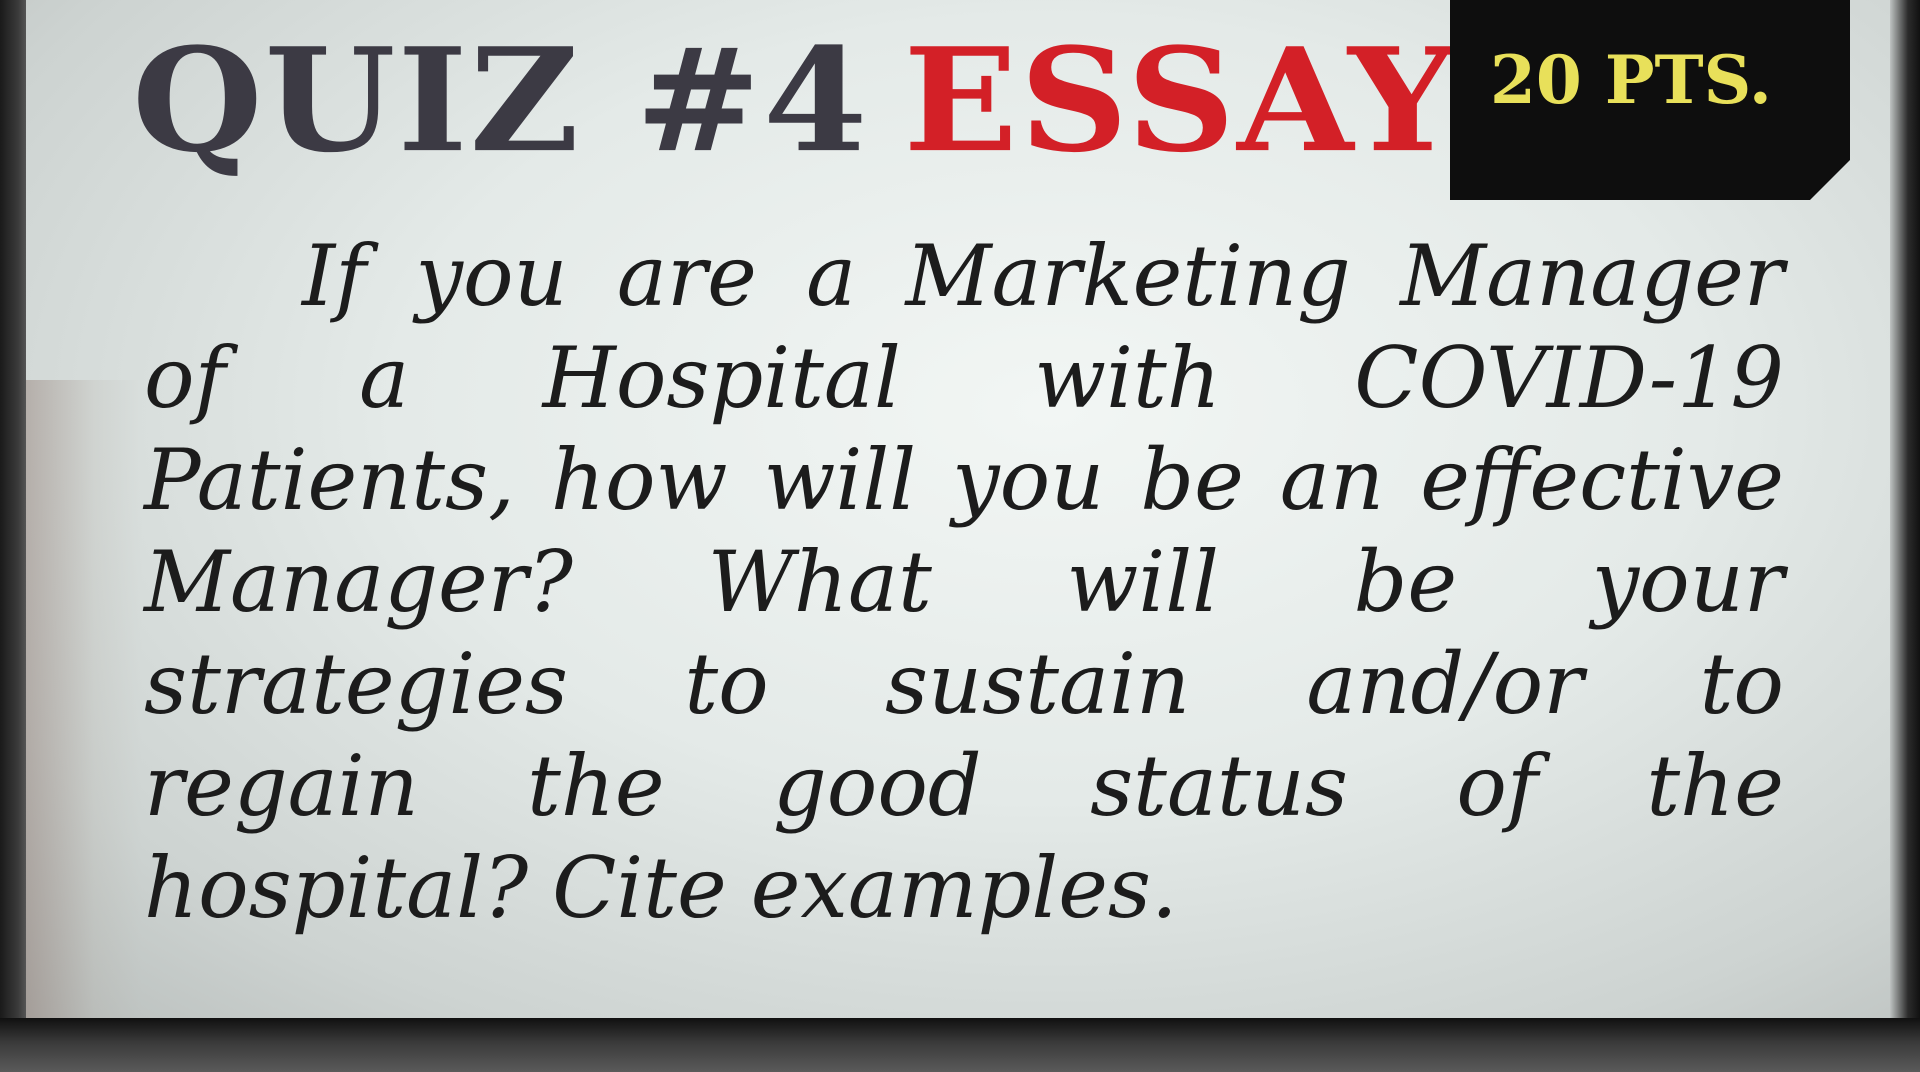  Describe the element at coordinates (721, 378) in the screenshot. I see `question-word: Hospital` at that location.